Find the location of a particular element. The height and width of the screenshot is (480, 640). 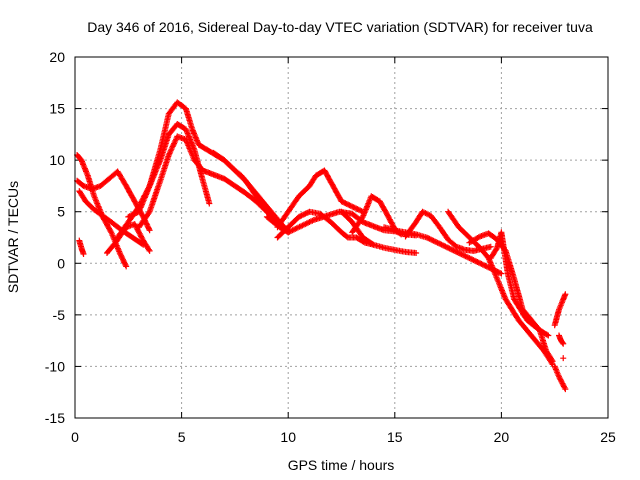

y-tick-label: 10 is located at coordinates (57, 160).